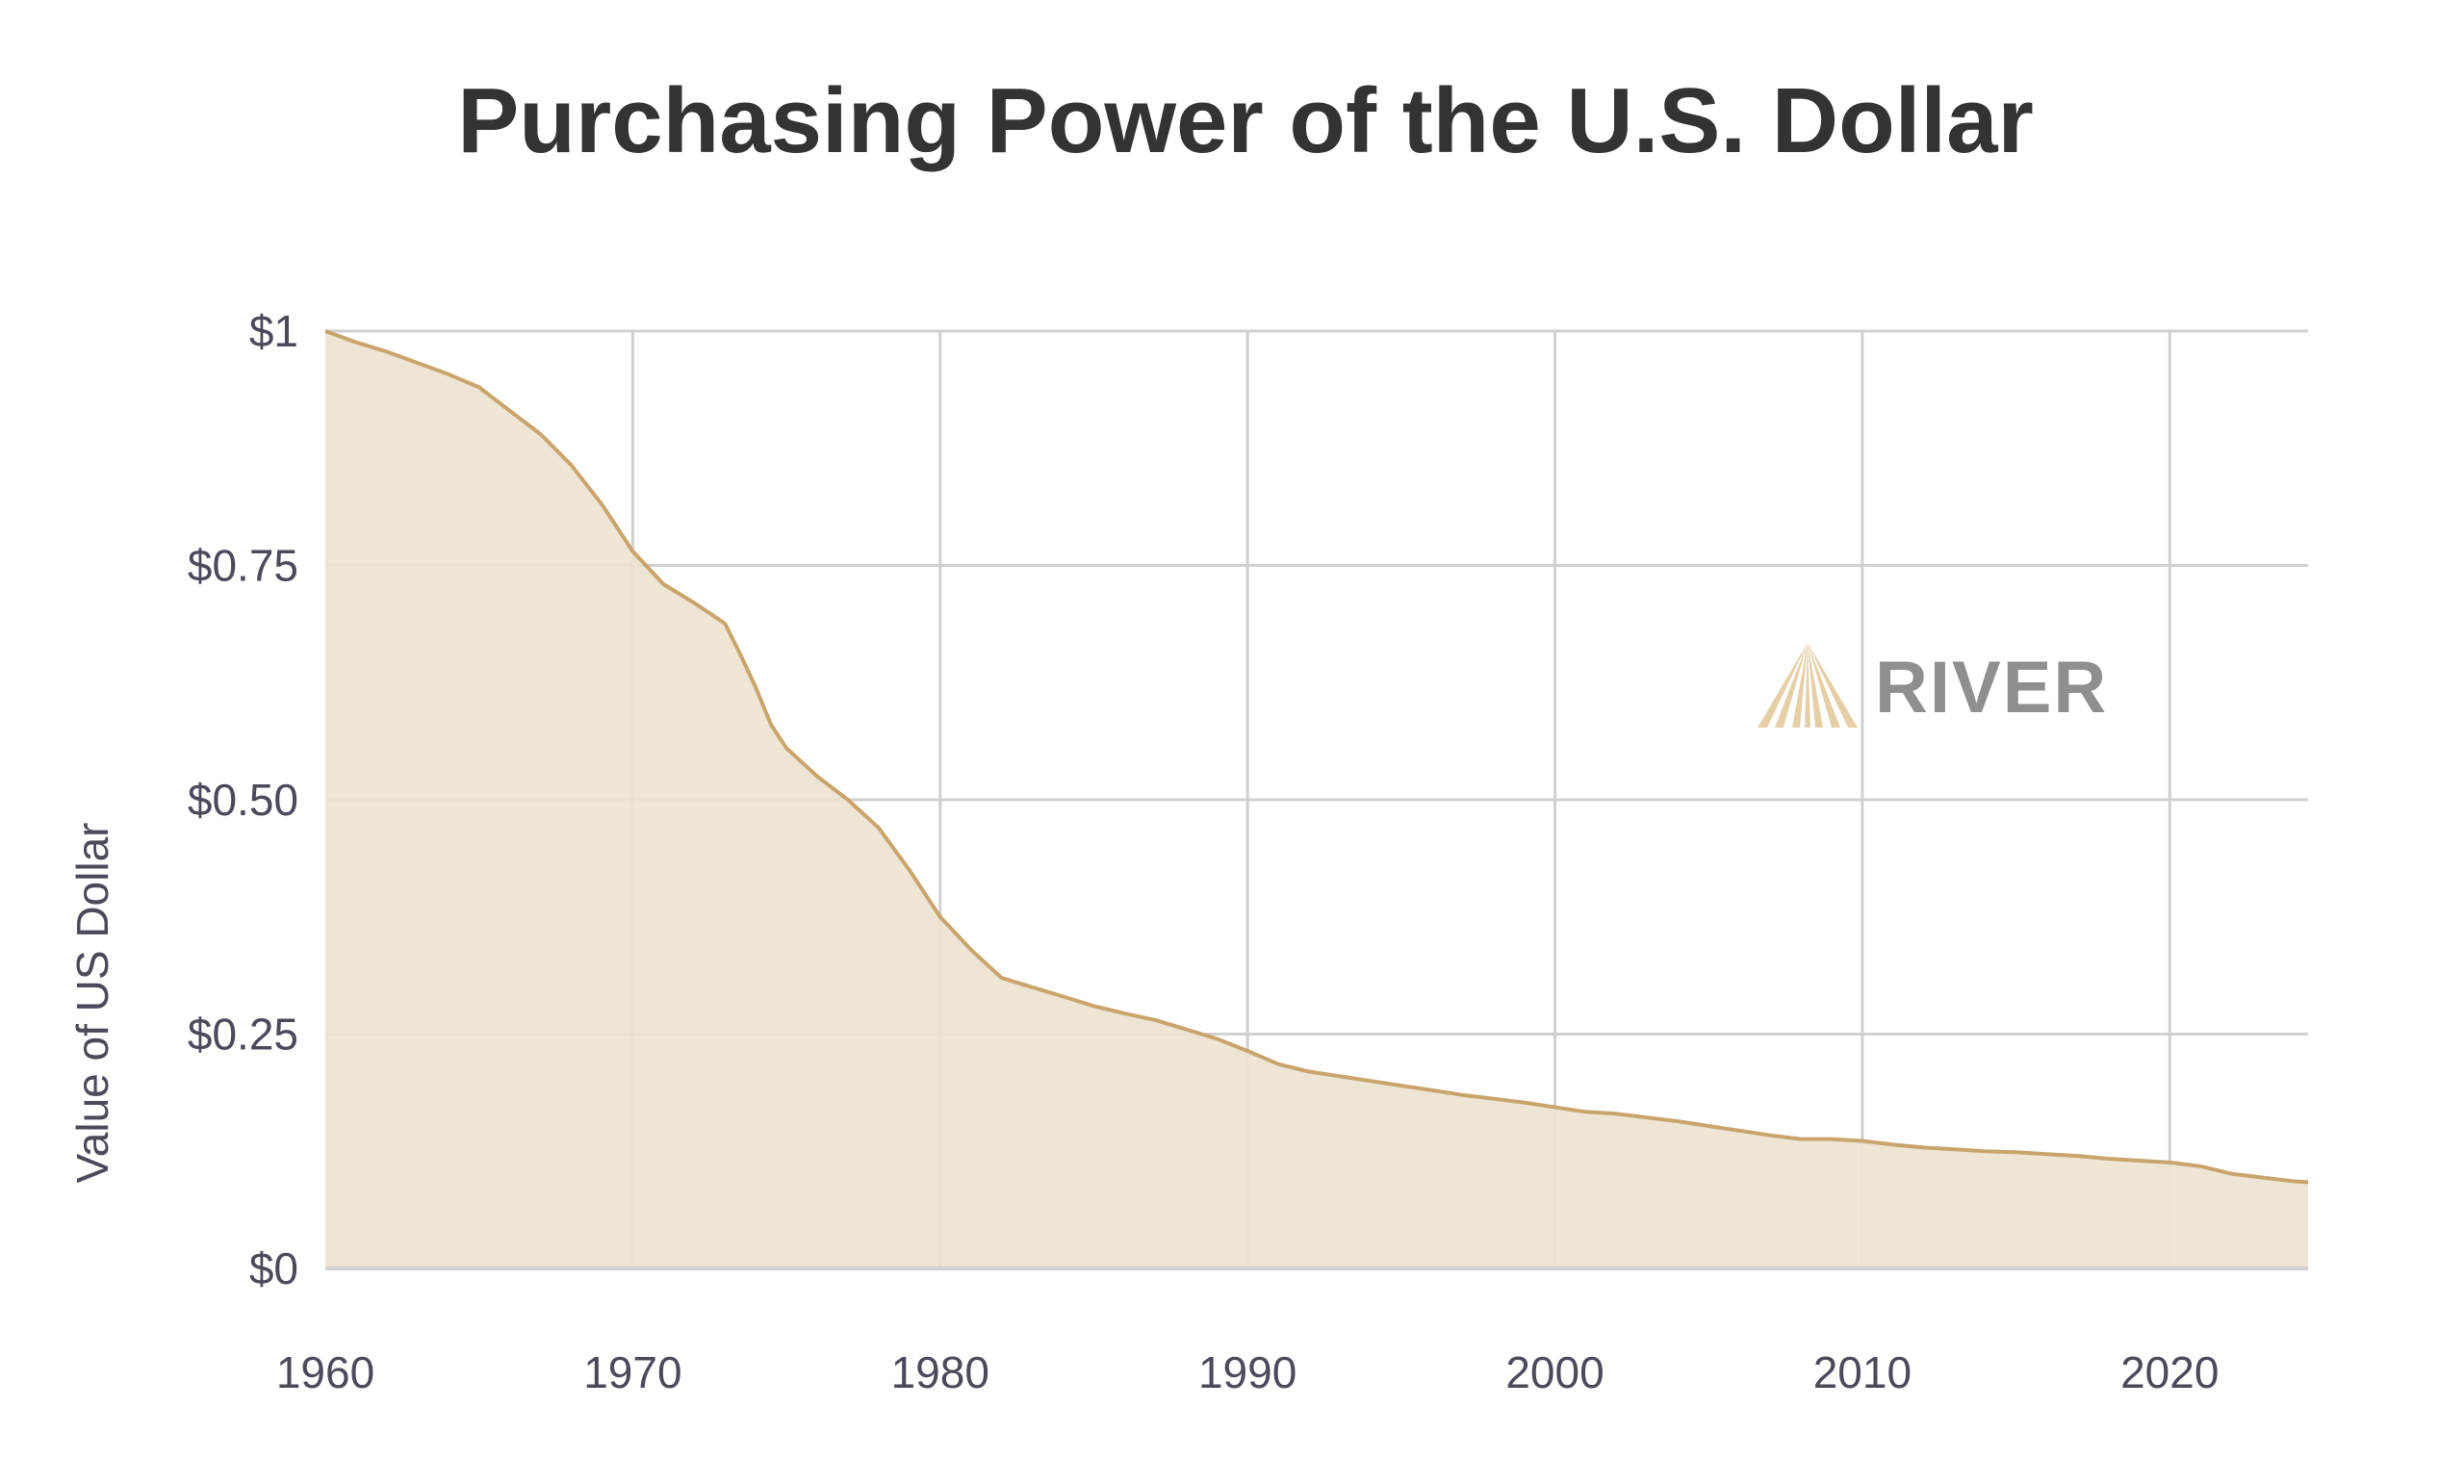  I want to click on x-tick-label: 2010, so click(1862, 1372).